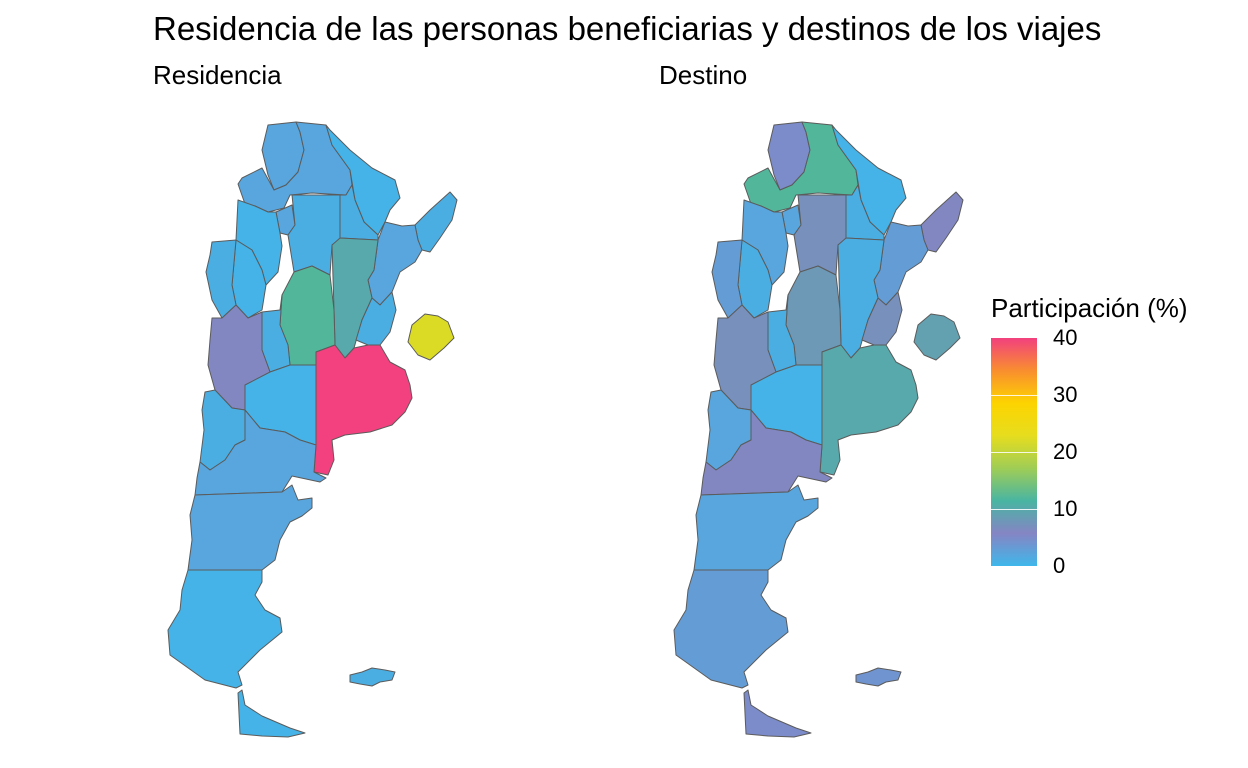 Image resolution: width=1248 pixels, height=768 pixels. Describe the element at coordinates (1065, 394) in the screenshot. I see `legend-tick-label: 30` at that location.